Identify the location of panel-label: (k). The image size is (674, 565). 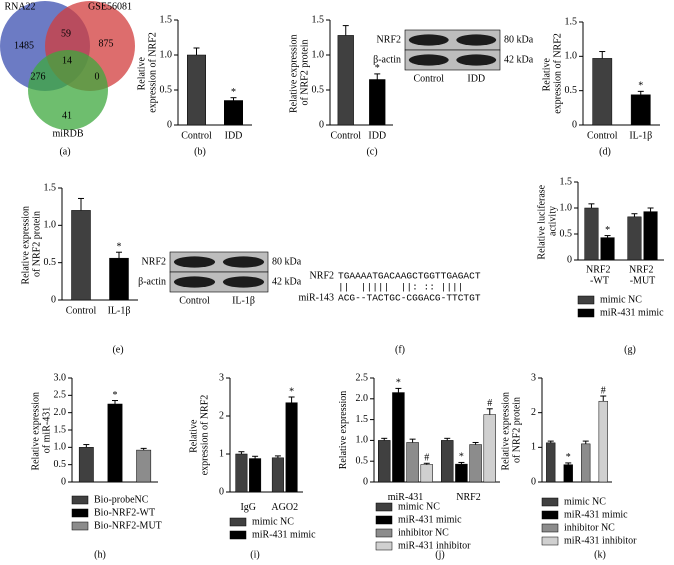
(600, 554).